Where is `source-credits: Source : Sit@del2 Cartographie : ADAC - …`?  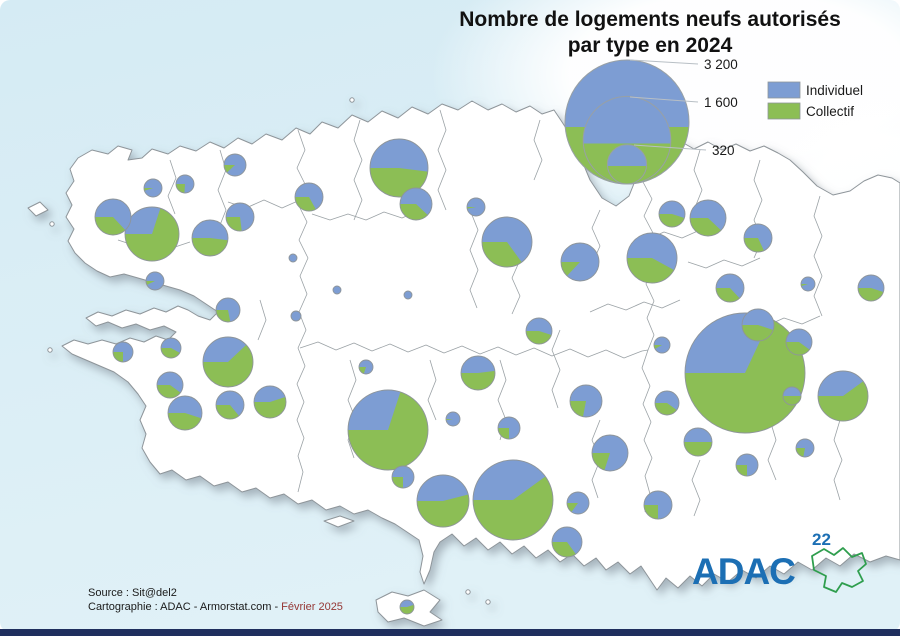 source-credits: Source : Sit@del2 Cartographie : ADAC - … is located at coordinates (215, 600).